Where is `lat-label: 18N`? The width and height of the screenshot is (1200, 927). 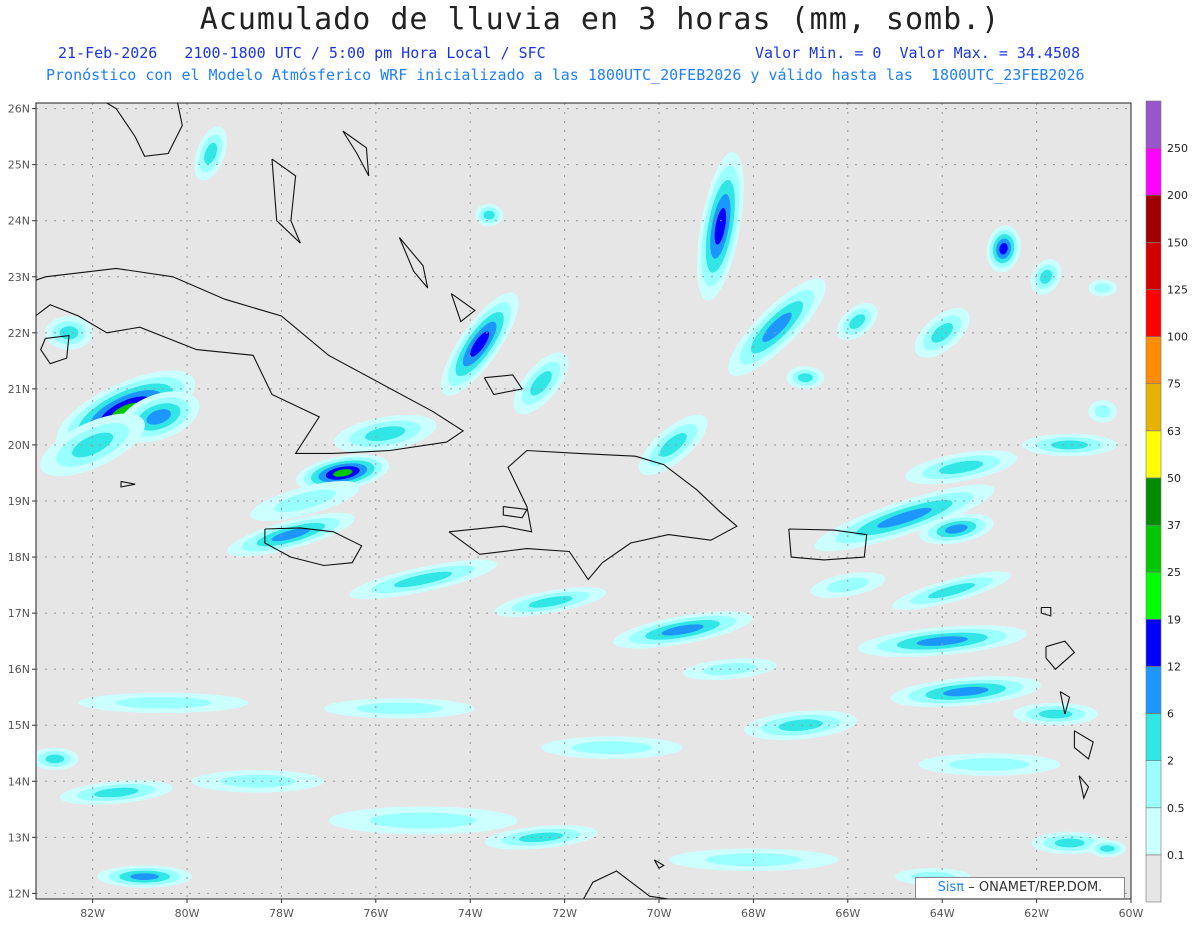 lat-label: 18N is located at coordinates (19, 557).